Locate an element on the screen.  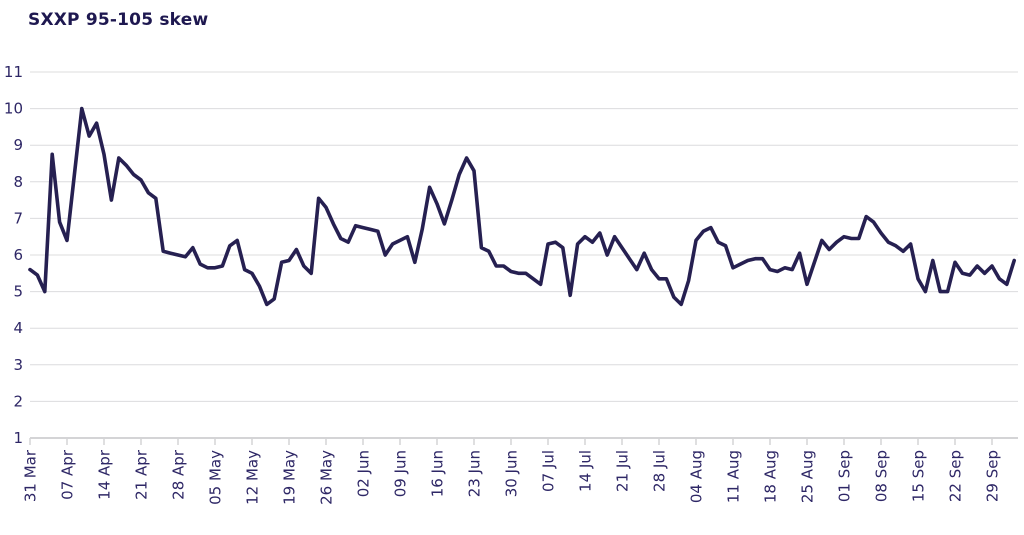
x-tick-label: 14 Apr is located at coordinates (105, 474).